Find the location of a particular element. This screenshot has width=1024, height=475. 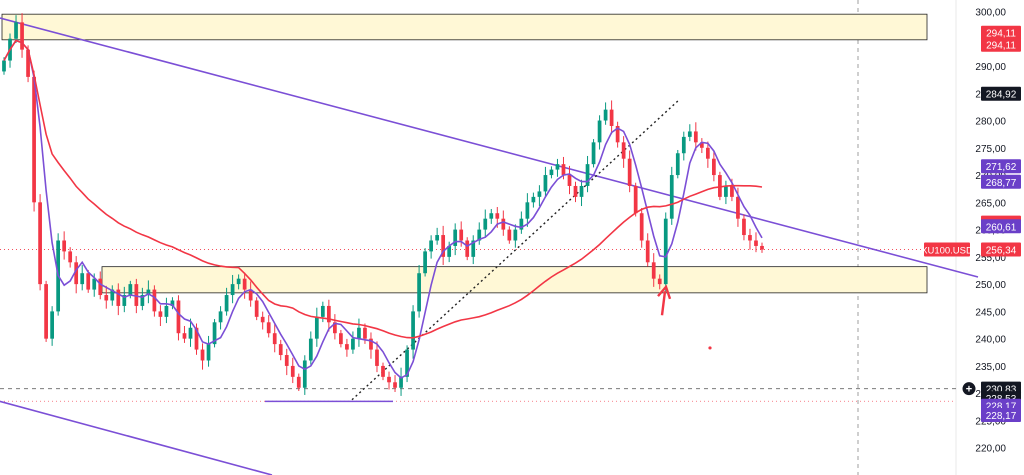

ticker-label: XU100.USD is located at coordinates (947, 251).